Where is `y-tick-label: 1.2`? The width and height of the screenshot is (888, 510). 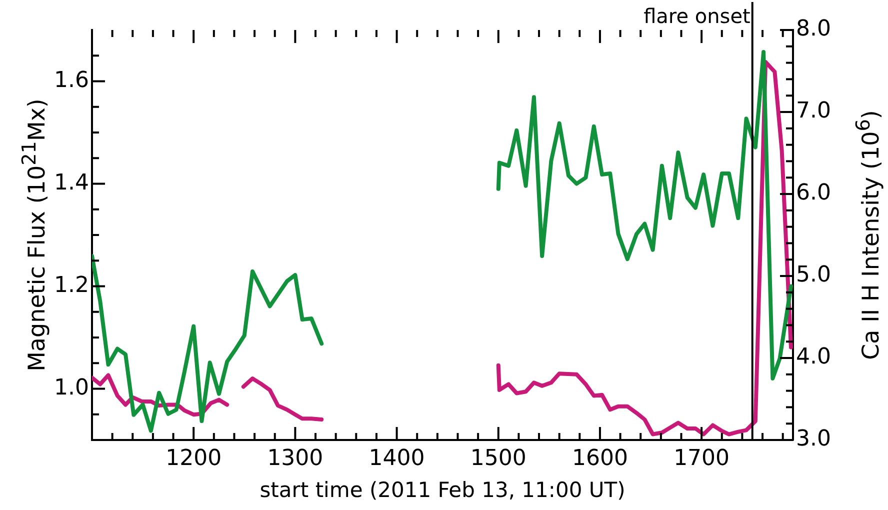 y-tick-label: 1.2 is located at coordinates (71, 285).